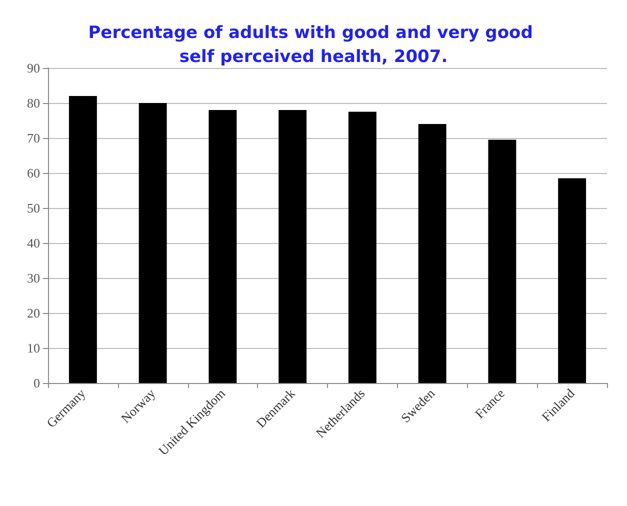 The height and width of the screenshot is (506, 627). Describe the element at coordinates (33, 313) in the screenshot. I see `y-tick-label: 20` at that location.